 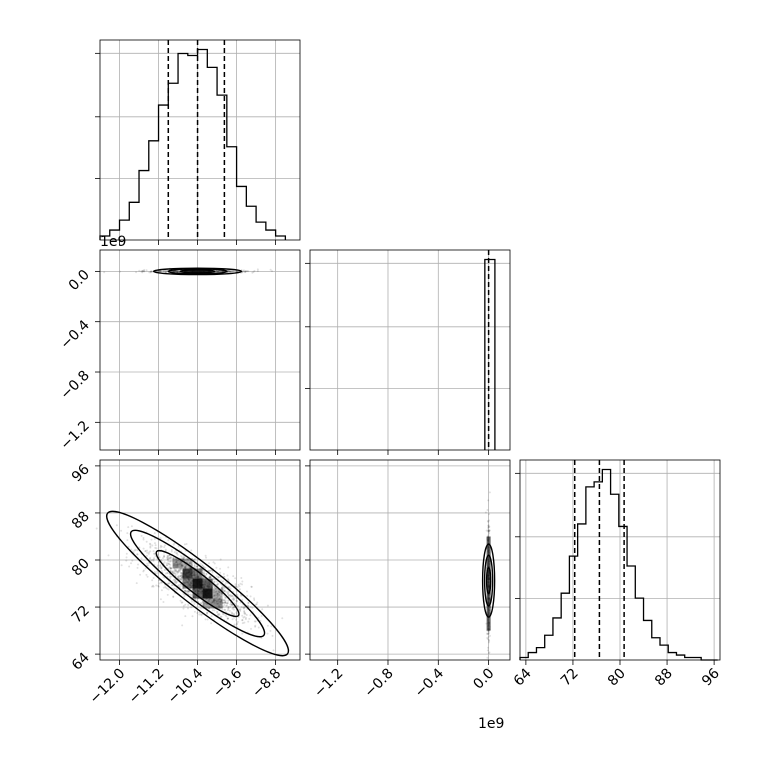 What do you see at coordinates (200, 350) in the screenshot?
I see `param1-vs-param0-frame` at bounding box center [200, 350].